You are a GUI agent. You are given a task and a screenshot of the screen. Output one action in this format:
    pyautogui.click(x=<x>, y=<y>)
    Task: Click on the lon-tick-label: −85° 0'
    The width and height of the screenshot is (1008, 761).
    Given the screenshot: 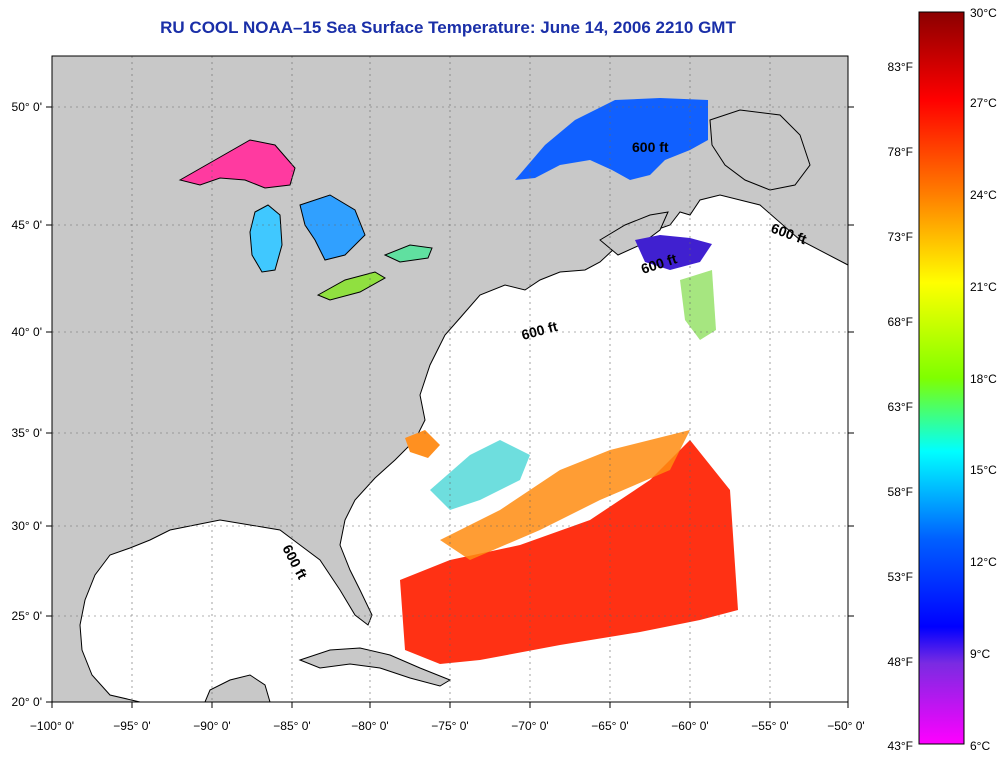 What is the action you would take?
    pyautogui.click(x=291, y=726)
    